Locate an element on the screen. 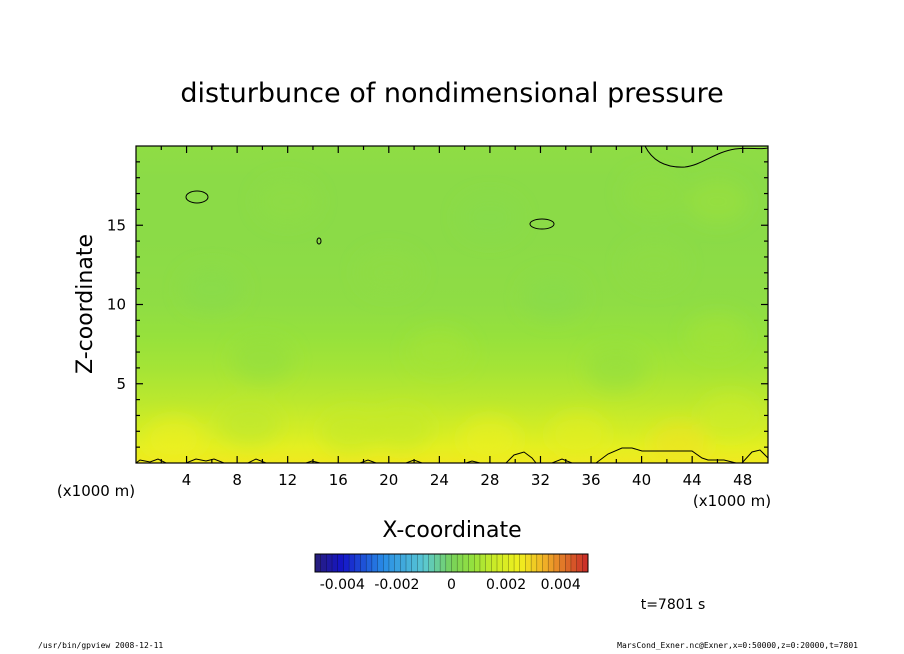 The height and width of the screenshot is (654, 904). colorbar-frame is located at coordinates (451, 563).